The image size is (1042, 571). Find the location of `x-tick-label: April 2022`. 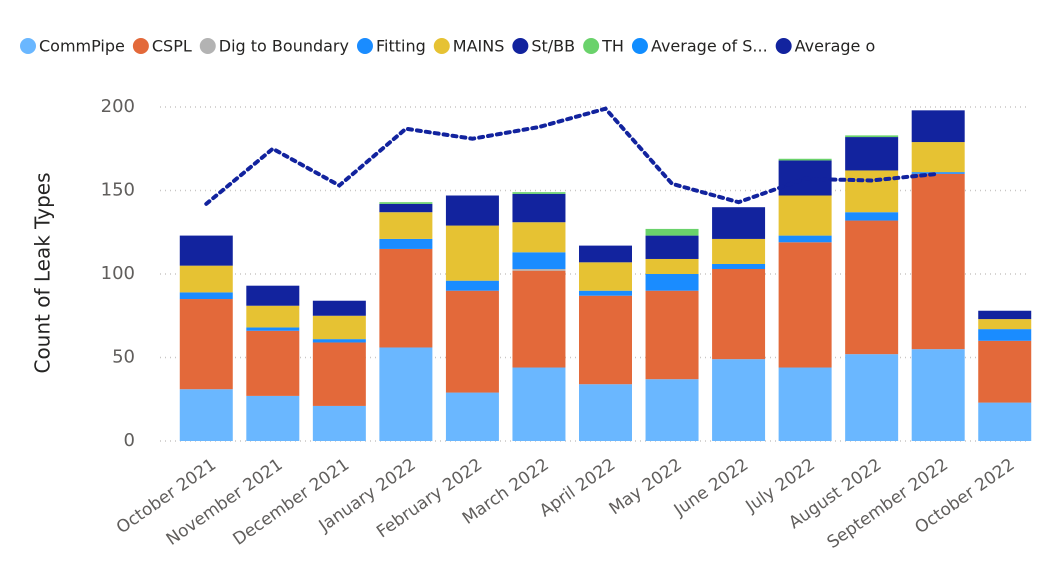

x-tick-label: April 2022 is located at coordinates (577, 488).